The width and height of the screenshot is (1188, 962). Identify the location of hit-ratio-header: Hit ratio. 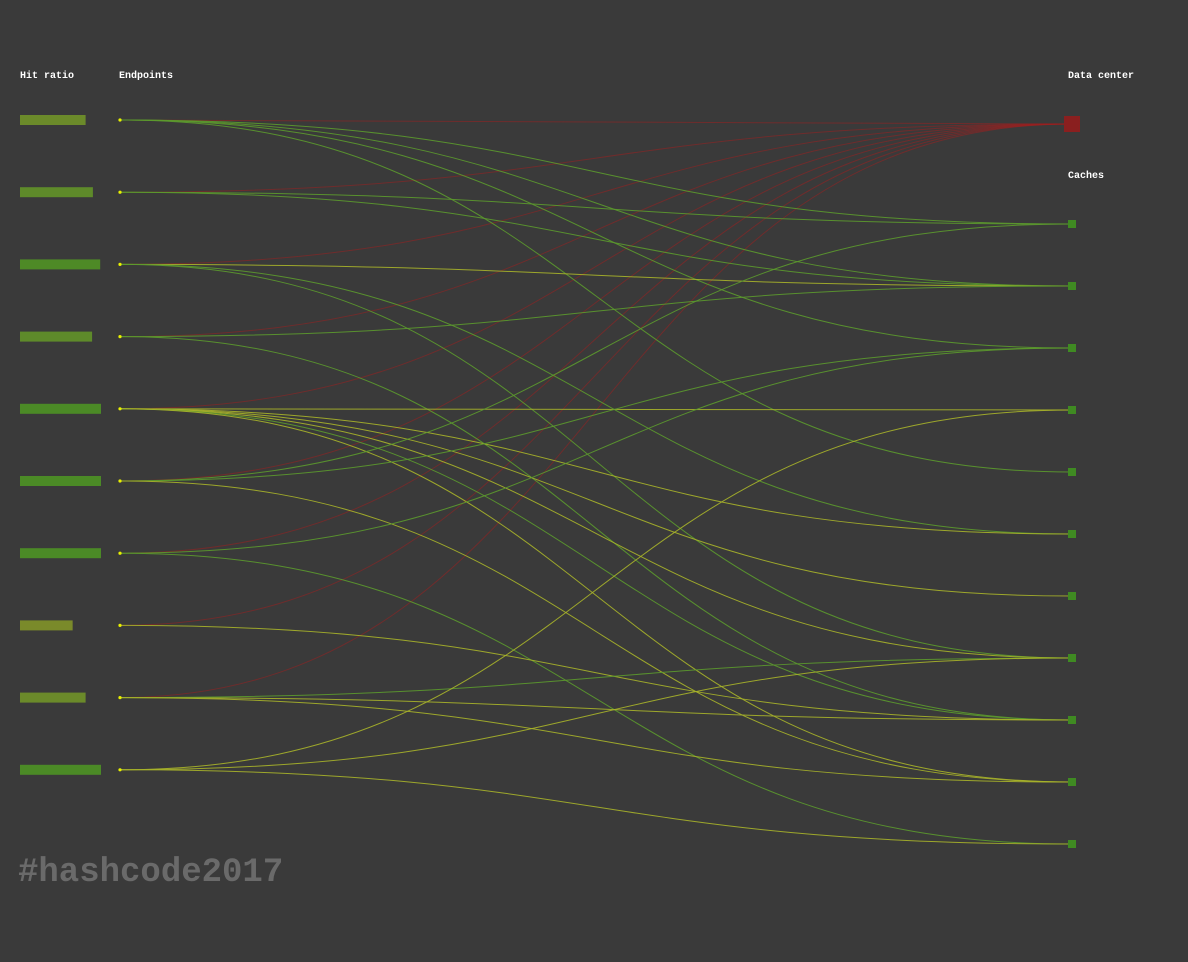
(47, 76).